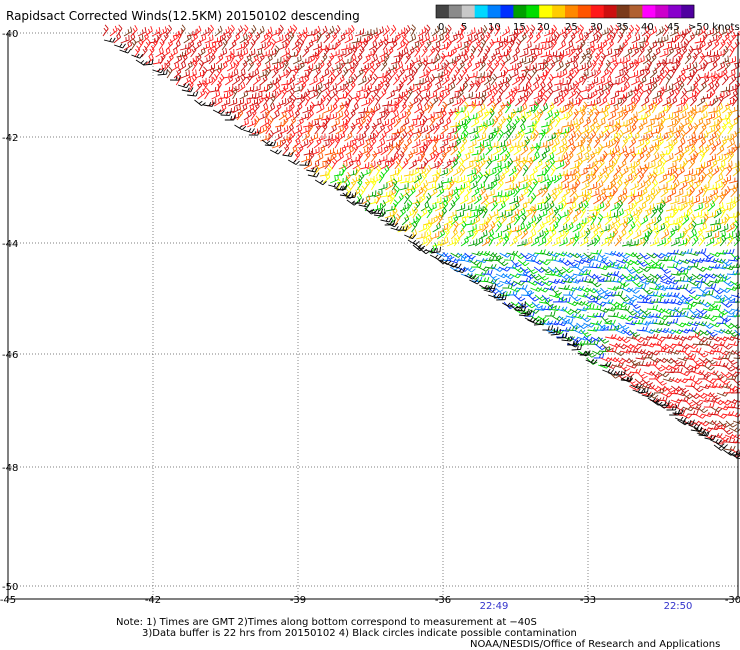  Describe the element at coordinates (647, 27) in the screenshot. I see `colorbar-label: 40` at that location.